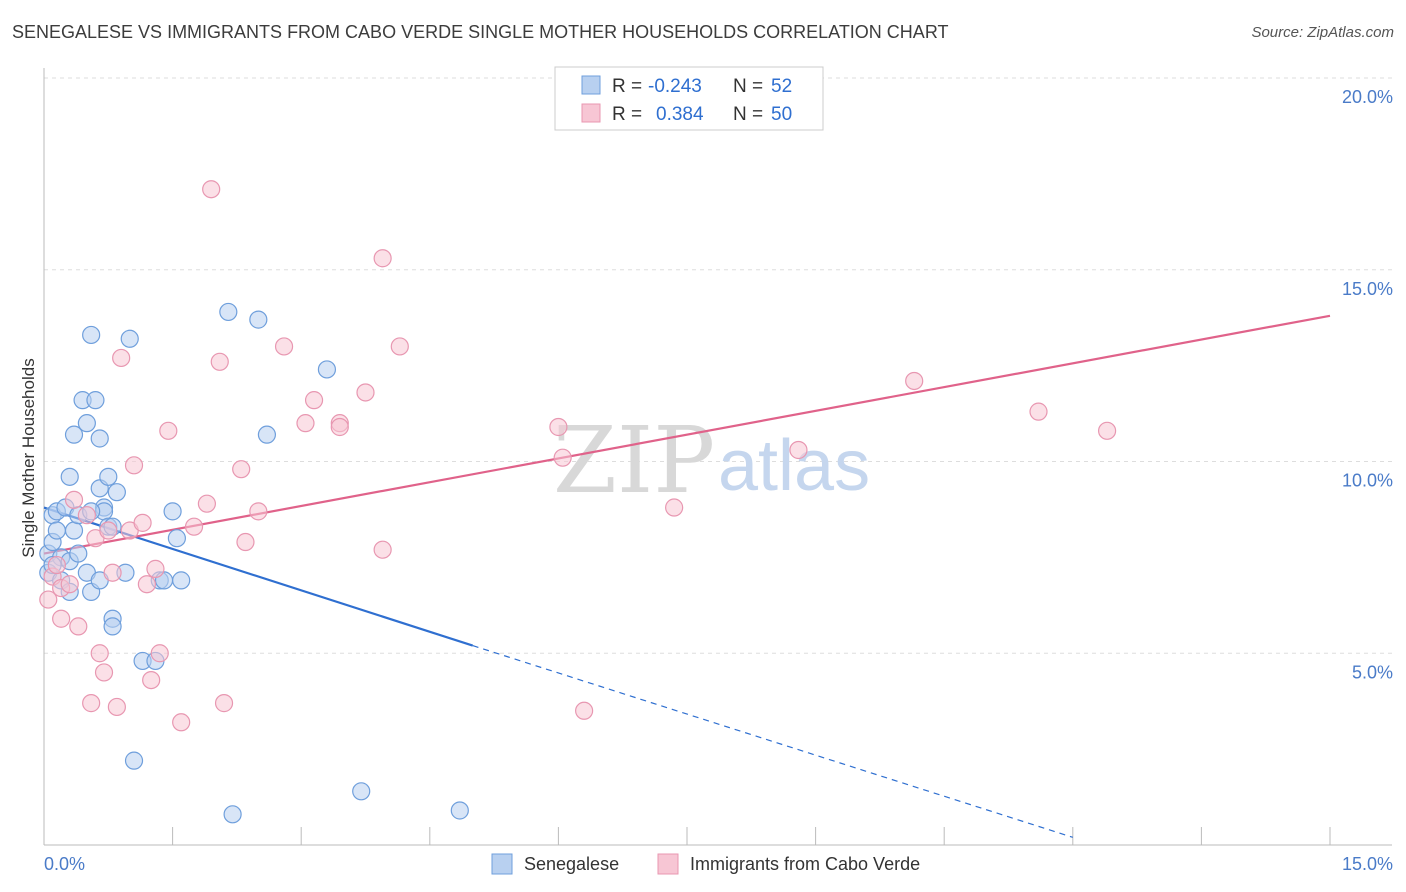  Describe the element at coordinates (794, 466) in the screenshot. I see `watermark-atlas: atlas` at that location.